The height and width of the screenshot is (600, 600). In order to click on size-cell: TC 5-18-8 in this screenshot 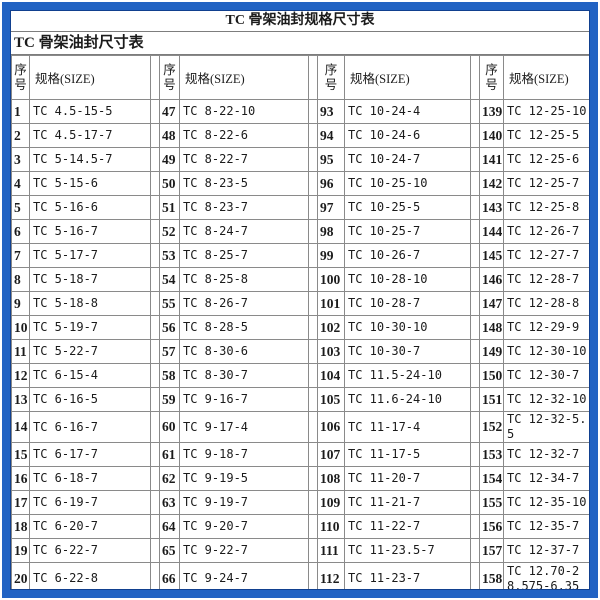, I will do `click(90, 303)`.